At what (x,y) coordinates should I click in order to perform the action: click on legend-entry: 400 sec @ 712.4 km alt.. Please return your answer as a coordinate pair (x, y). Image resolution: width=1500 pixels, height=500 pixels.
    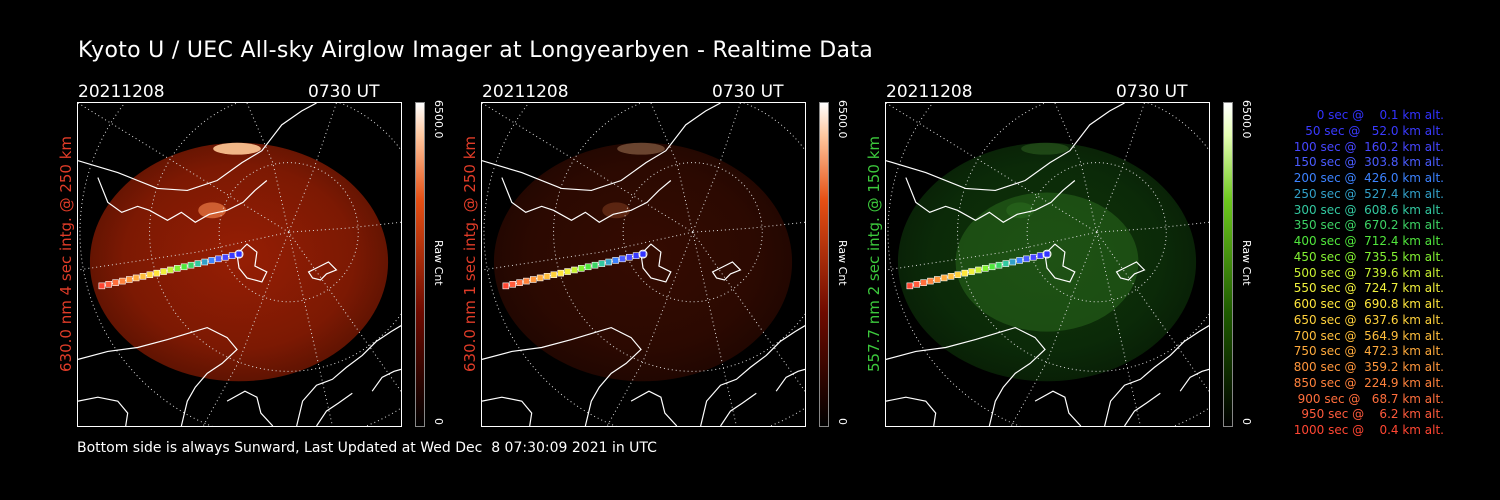
    Looking at the image, I should click on (1368, 241).